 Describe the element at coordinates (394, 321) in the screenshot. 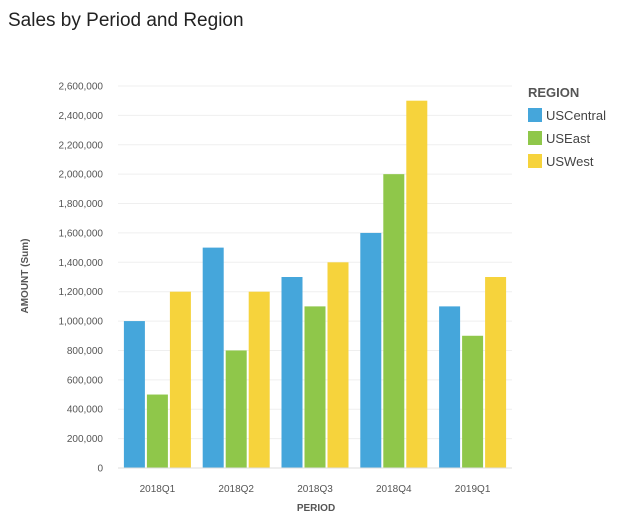

I see `bar-useast-2018q4` at that location.